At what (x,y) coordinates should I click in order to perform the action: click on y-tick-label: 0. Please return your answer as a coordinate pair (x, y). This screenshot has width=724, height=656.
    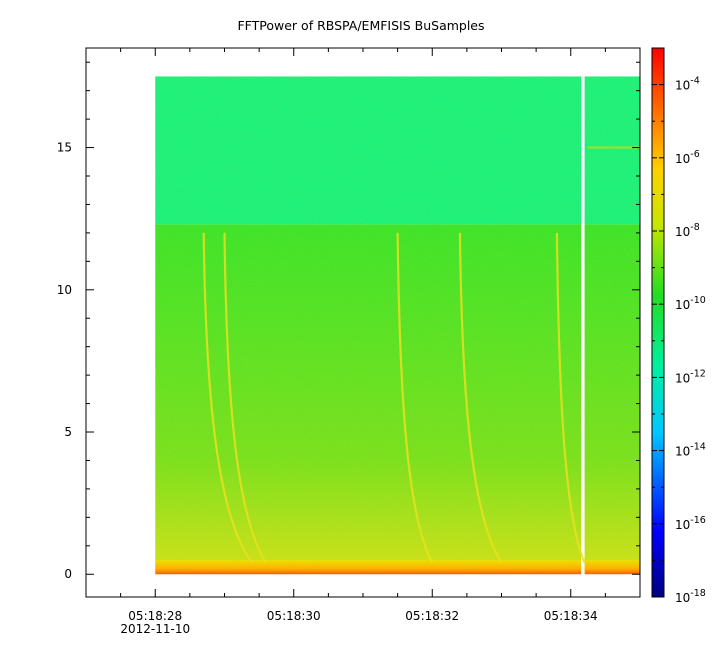
    Looking at the image, I should click on (68, 574).